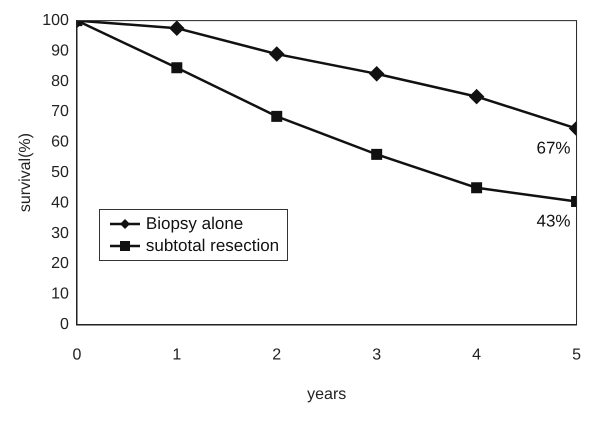  What do you see at coordinates (277, 355) in the screenshot?
I see `x-tick-label: 2` at bounding box center [277, 355].